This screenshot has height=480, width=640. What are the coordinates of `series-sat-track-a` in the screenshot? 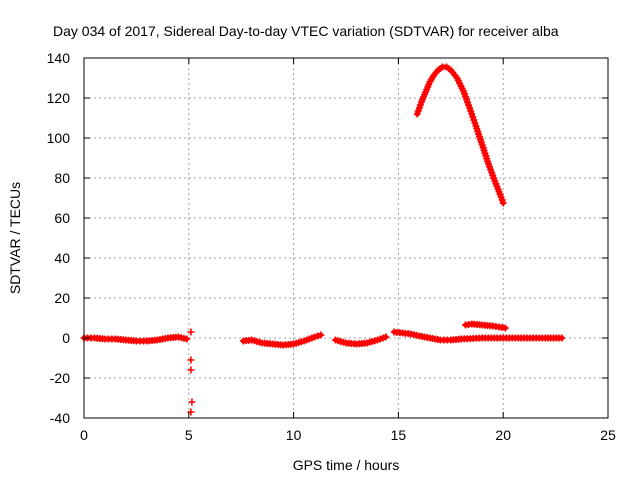 It's located at (135, 339).